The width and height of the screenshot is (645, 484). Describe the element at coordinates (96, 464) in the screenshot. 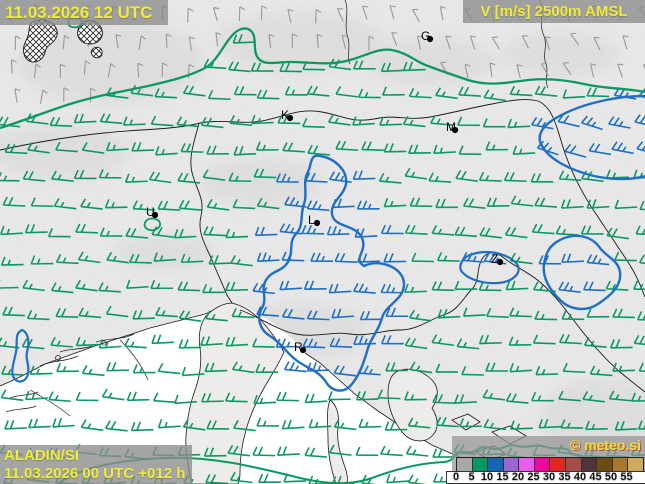

I see `model-run-label: ALADIN/SI 11.03.2026 00 UTC +012 h` at that location.